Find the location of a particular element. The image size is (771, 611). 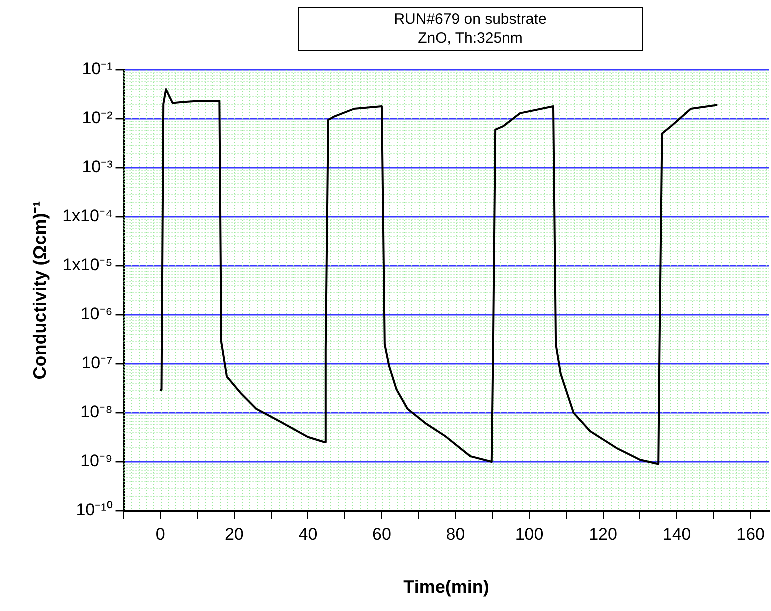

y-tick-label: 10⁻⁶ is located at coordinates (96, 314).